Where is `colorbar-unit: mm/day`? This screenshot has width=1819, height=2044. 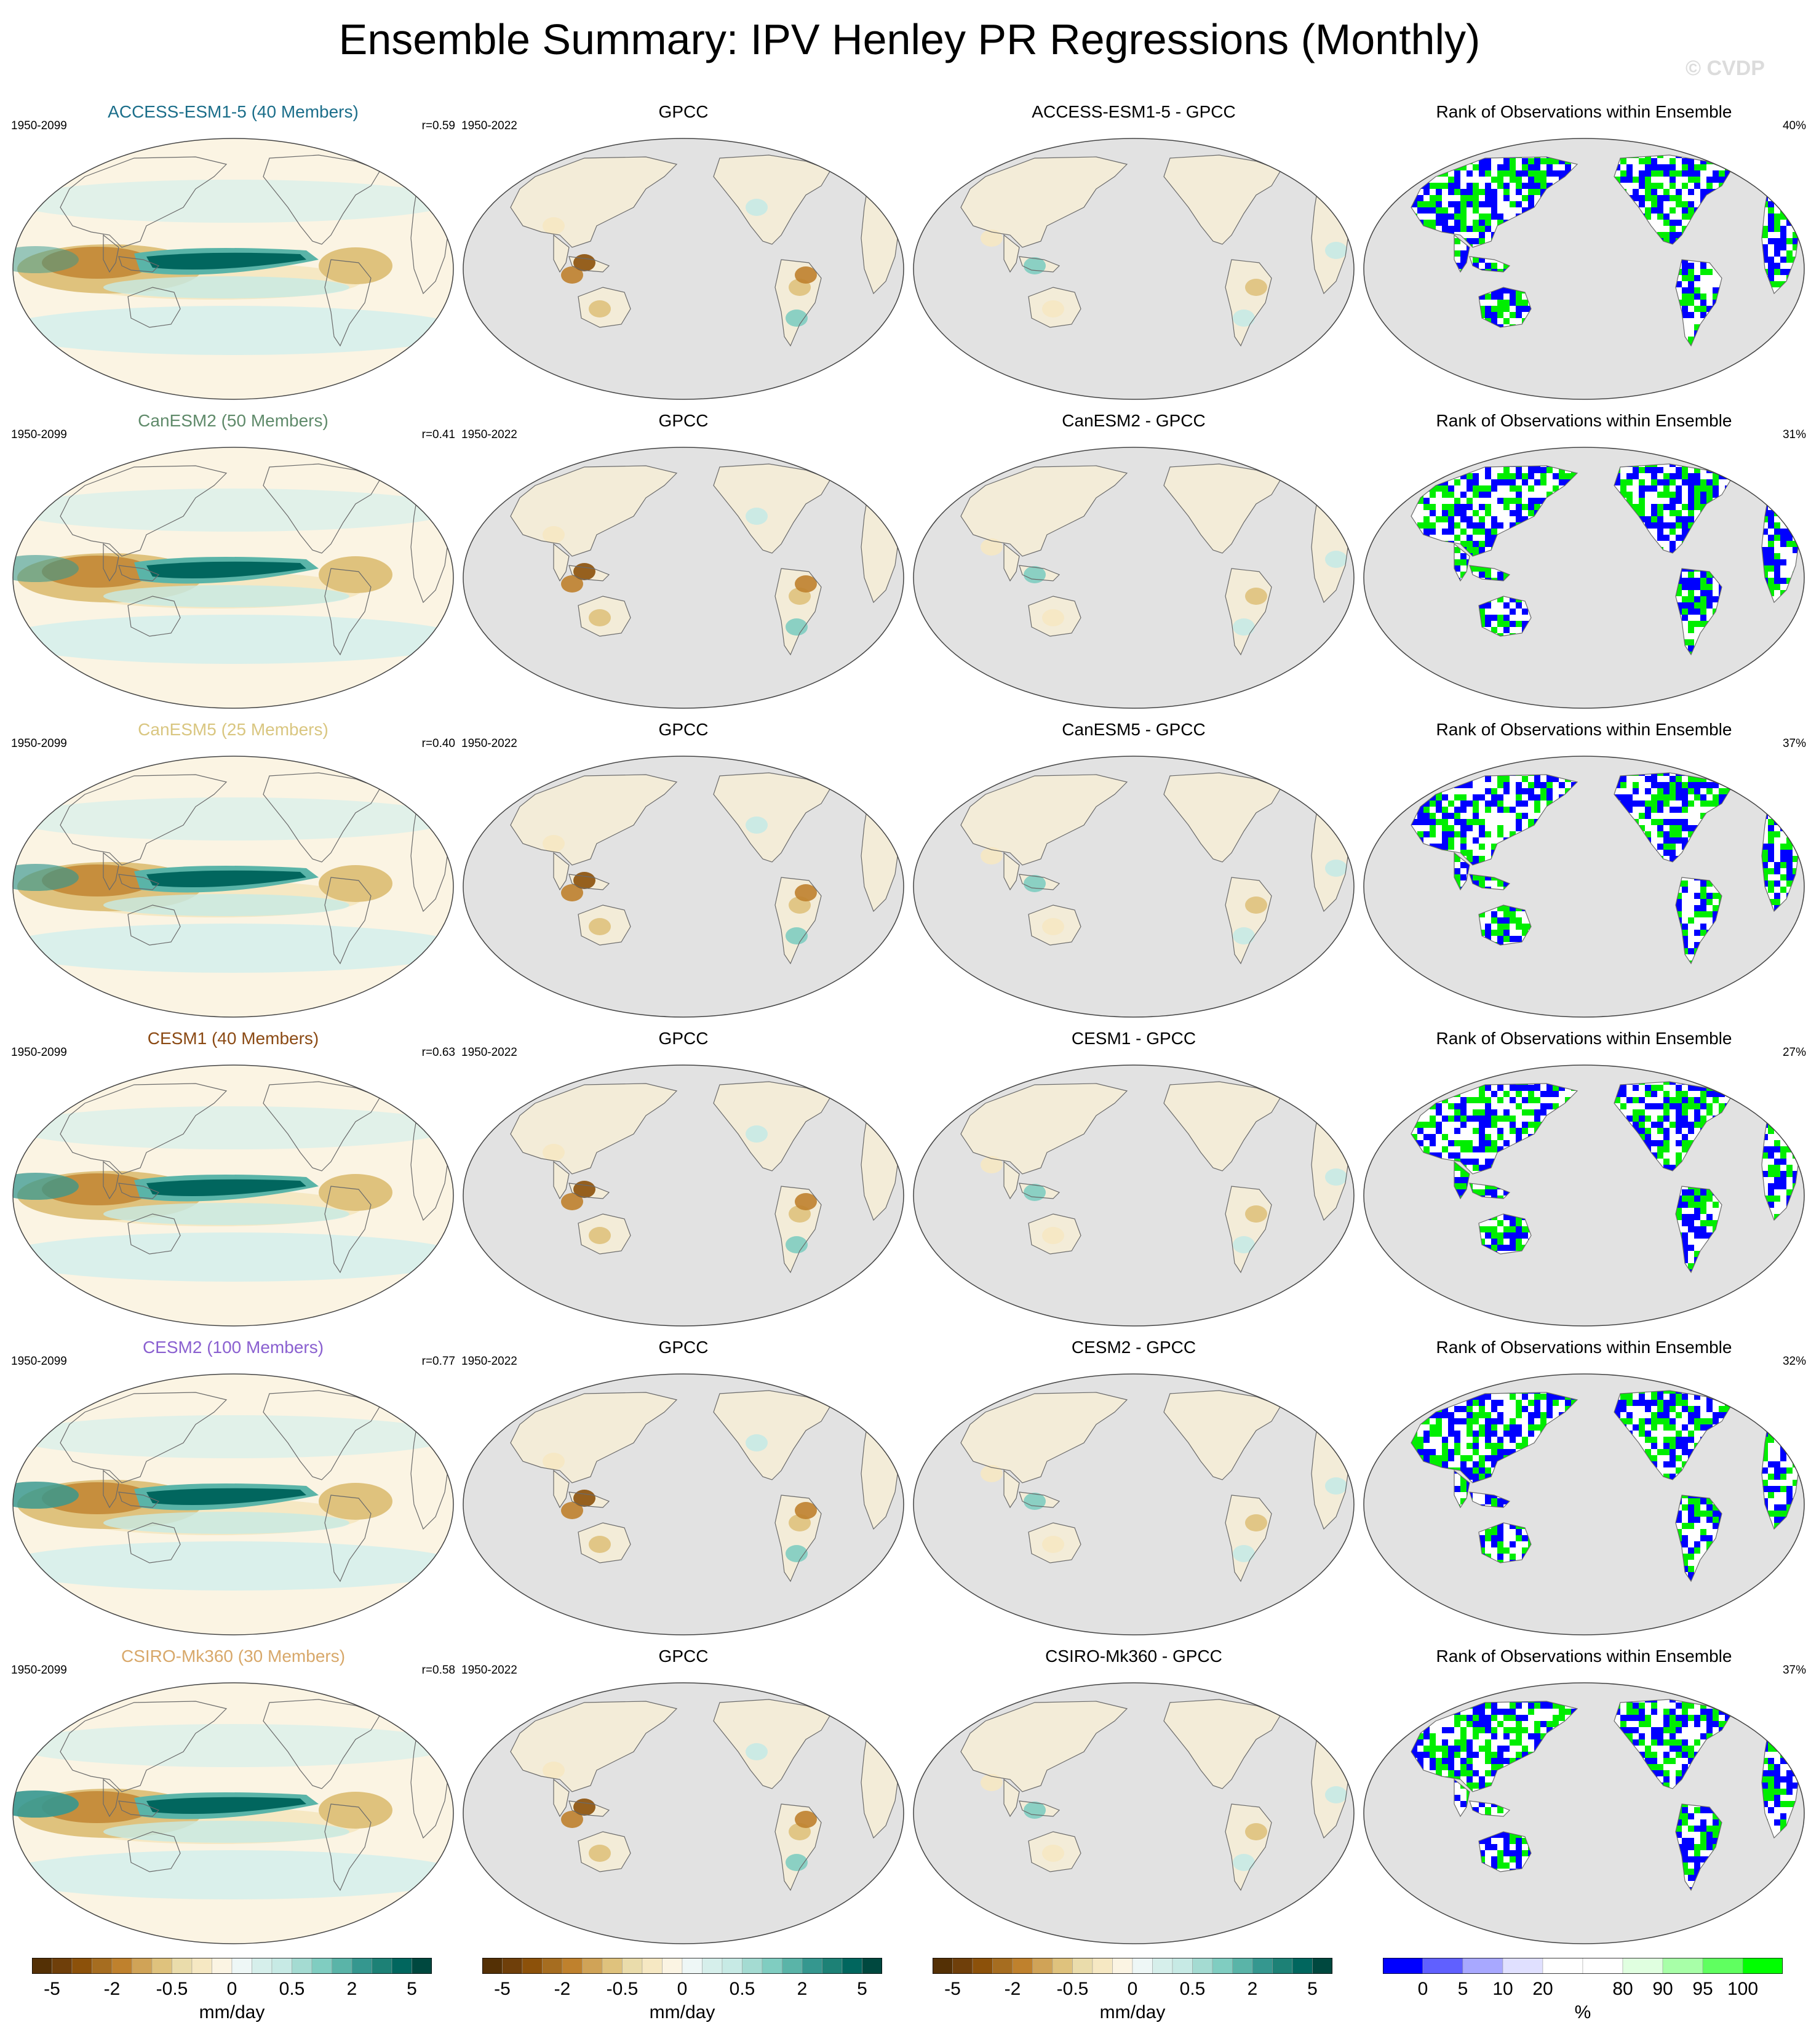
colorbar-unit: mm/day is located at coordinates (682, 2012).